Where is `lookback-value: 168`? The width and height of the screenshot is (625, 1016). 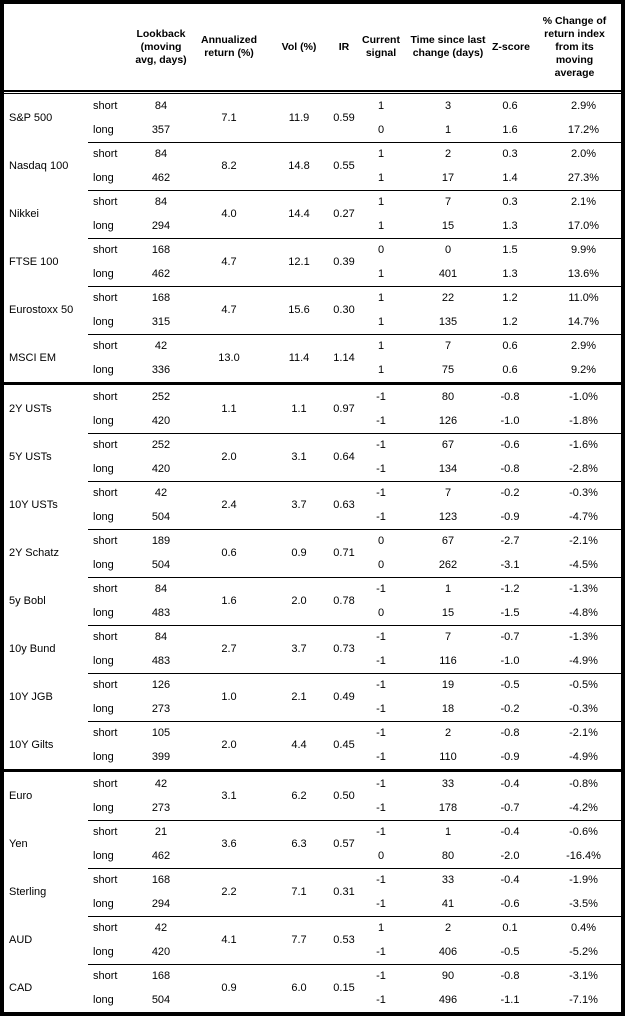 lookback-value: 168 is located at coordinates (161, 976).